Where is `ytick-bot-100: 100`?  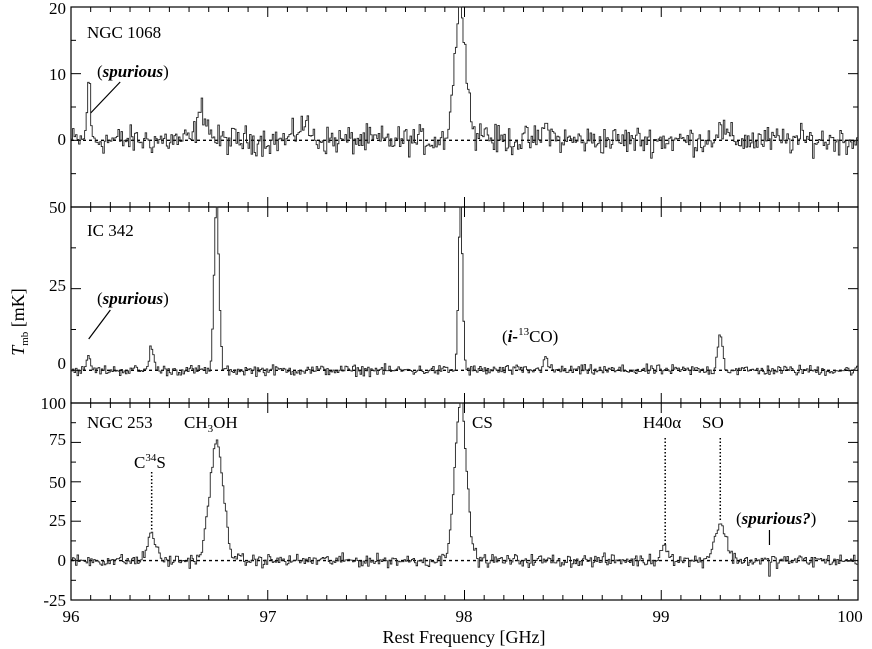 ytick-bot-100: 100 is located at coordinates (54, 403).